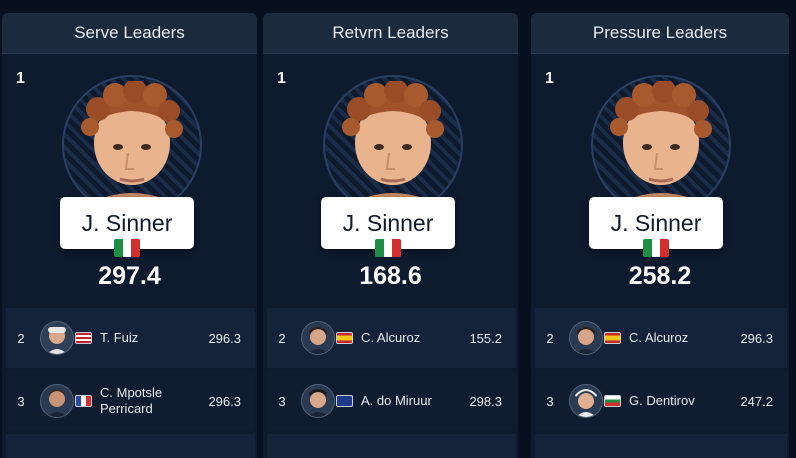 Image resolution: width=796 pixels, height=458 pixels. I want to click on table-row: 3 A. do Miruur 298.3, so click(391, 401).